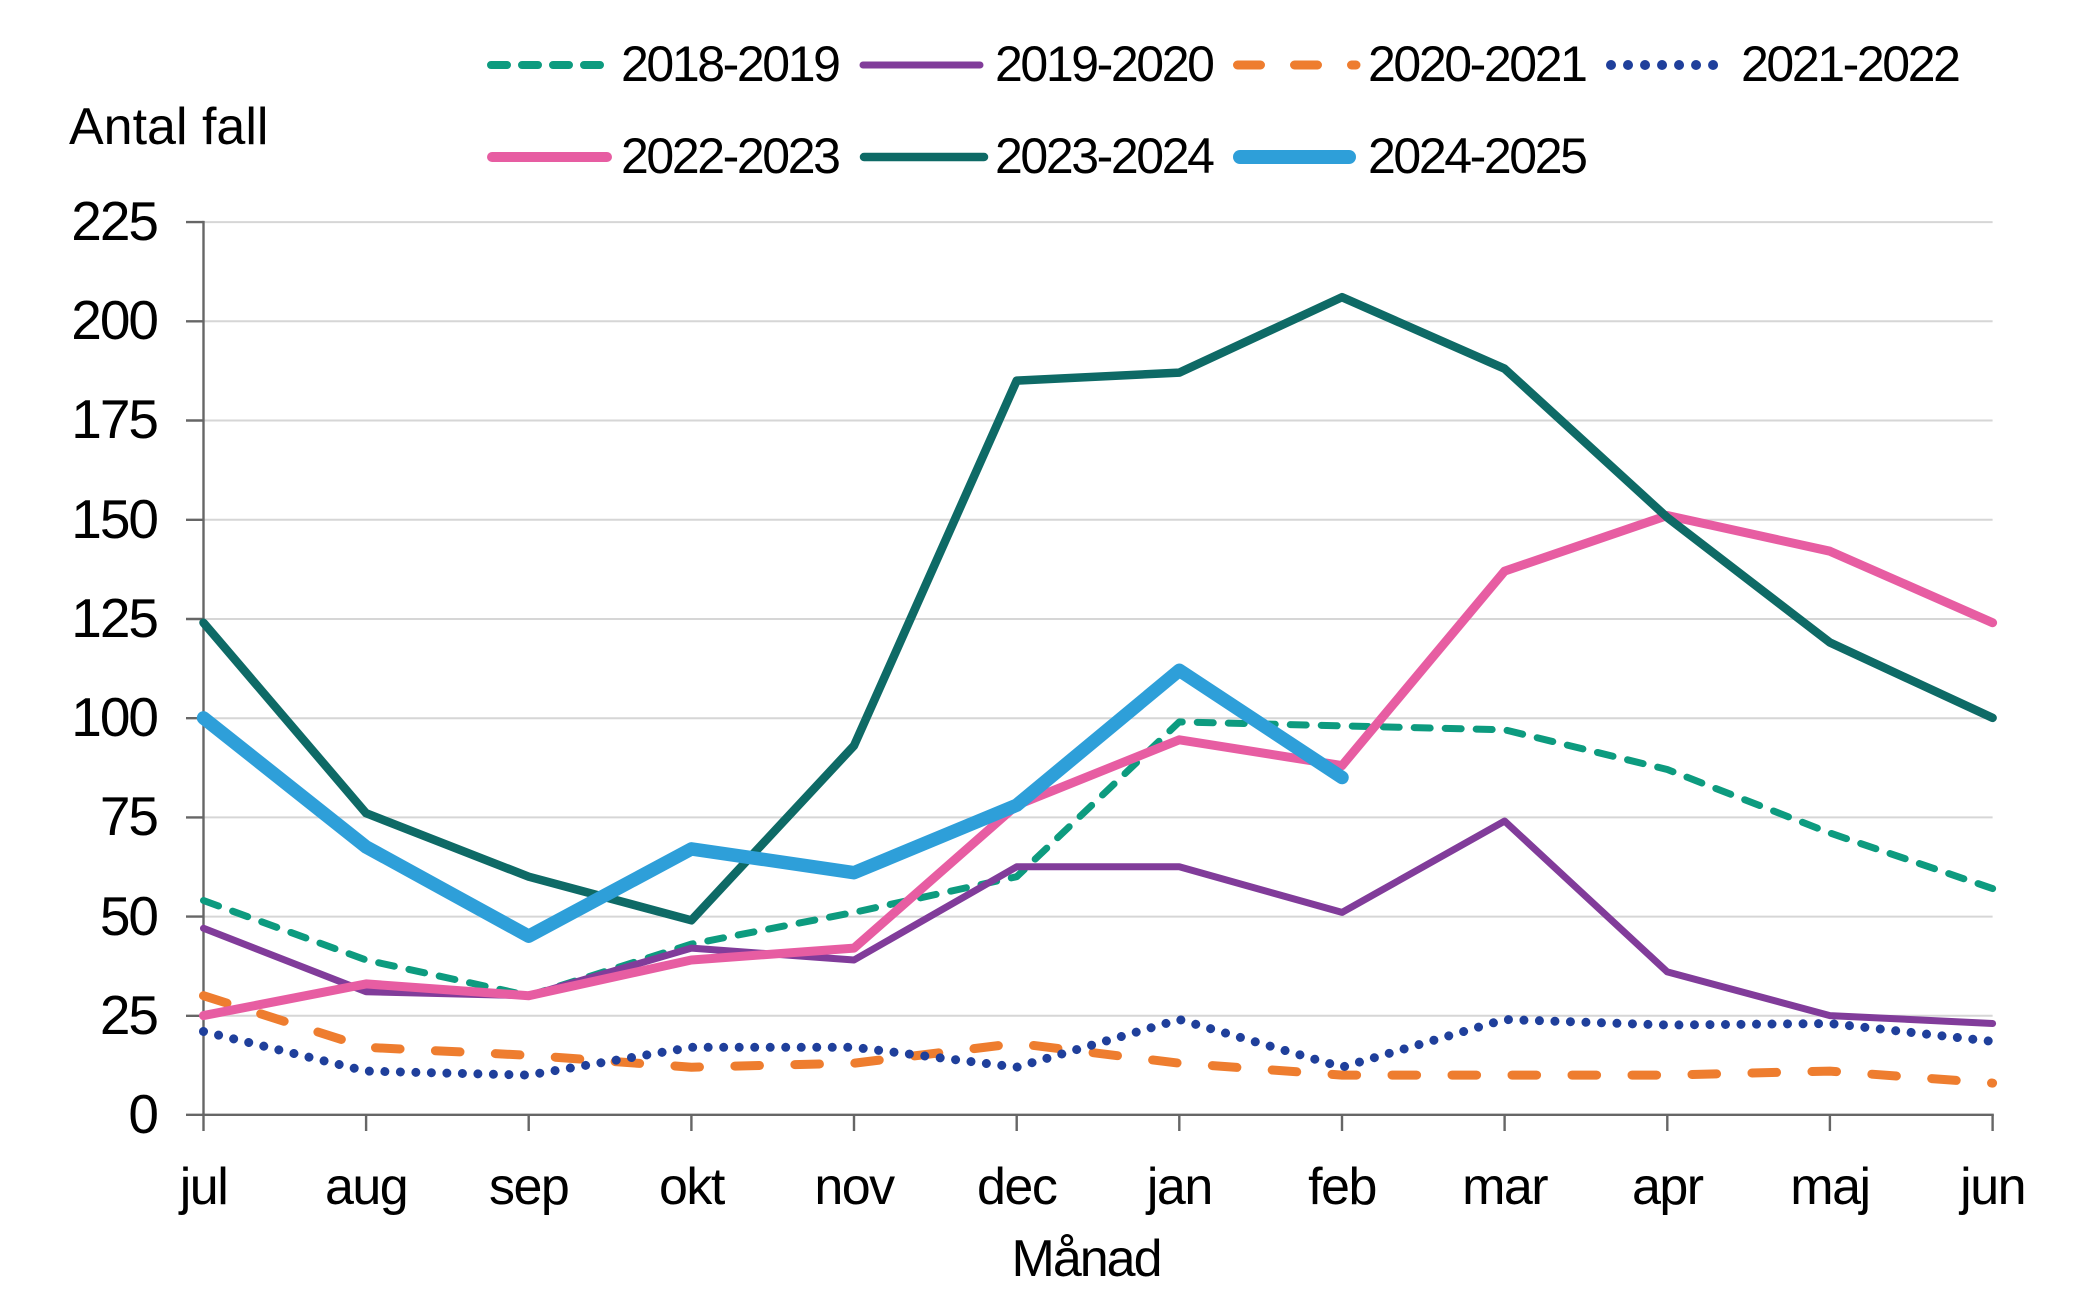 The width and height of the screenshot is (2084, 1302). What do you see at coordinates (1178, 1187) in the screenshot?
I see `svg-text: jan` at bounding box center [1178, 1187].